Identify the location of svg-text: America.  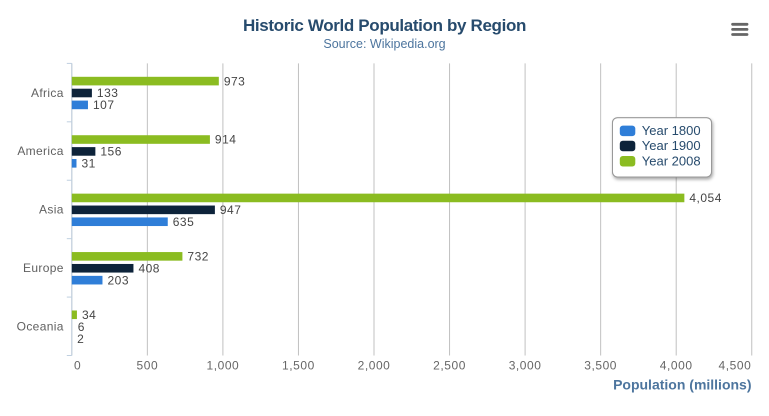
(40, 151).